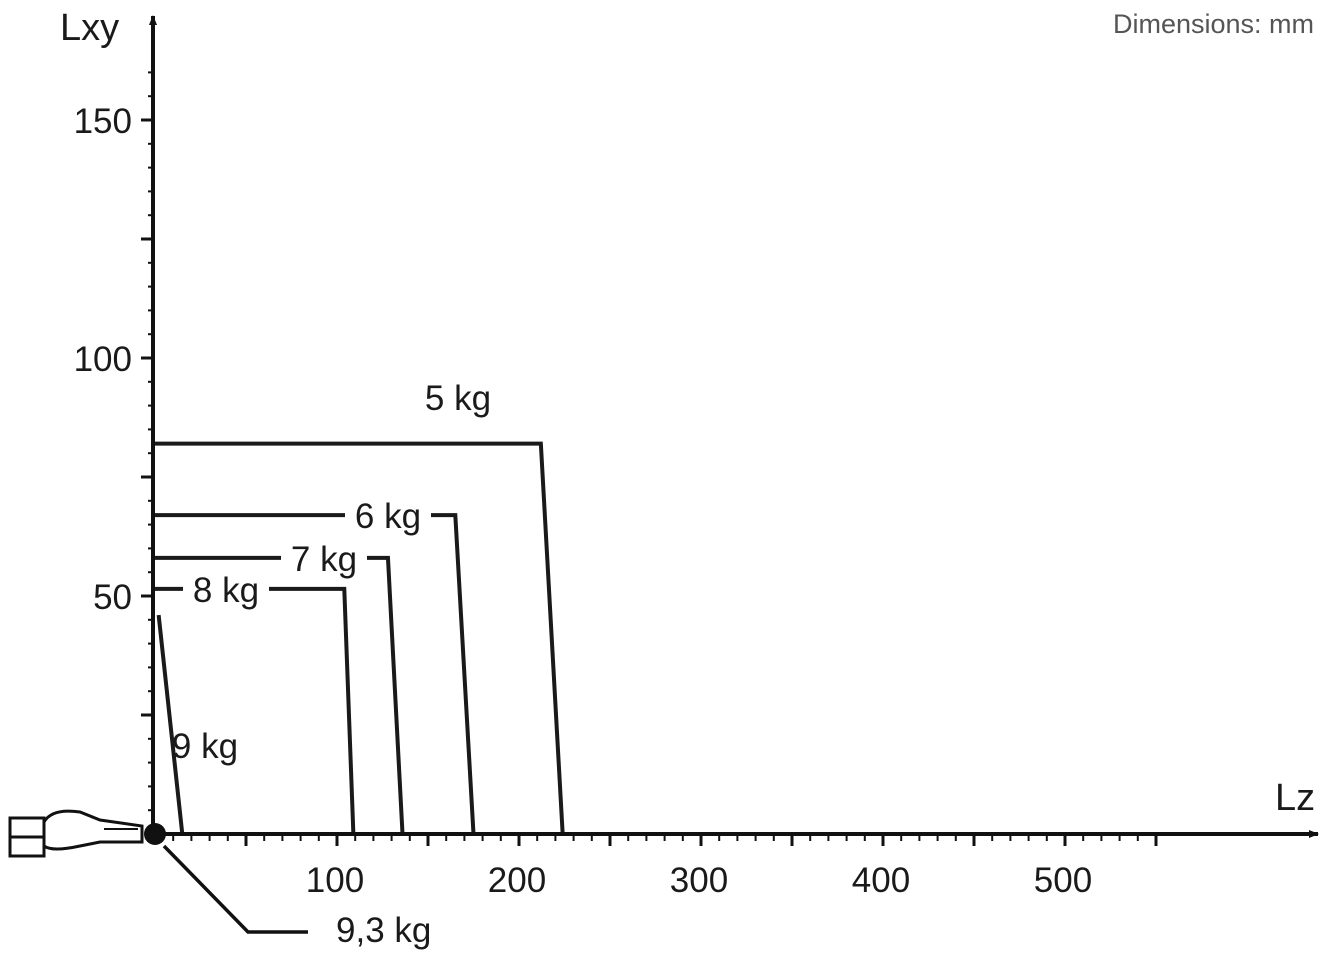 The width and height of the screenshot is (1329, 957). What do you see at coordinates (235, 889) in the screenshot?
I see `callout-leader` at bounding box center [235, 889].